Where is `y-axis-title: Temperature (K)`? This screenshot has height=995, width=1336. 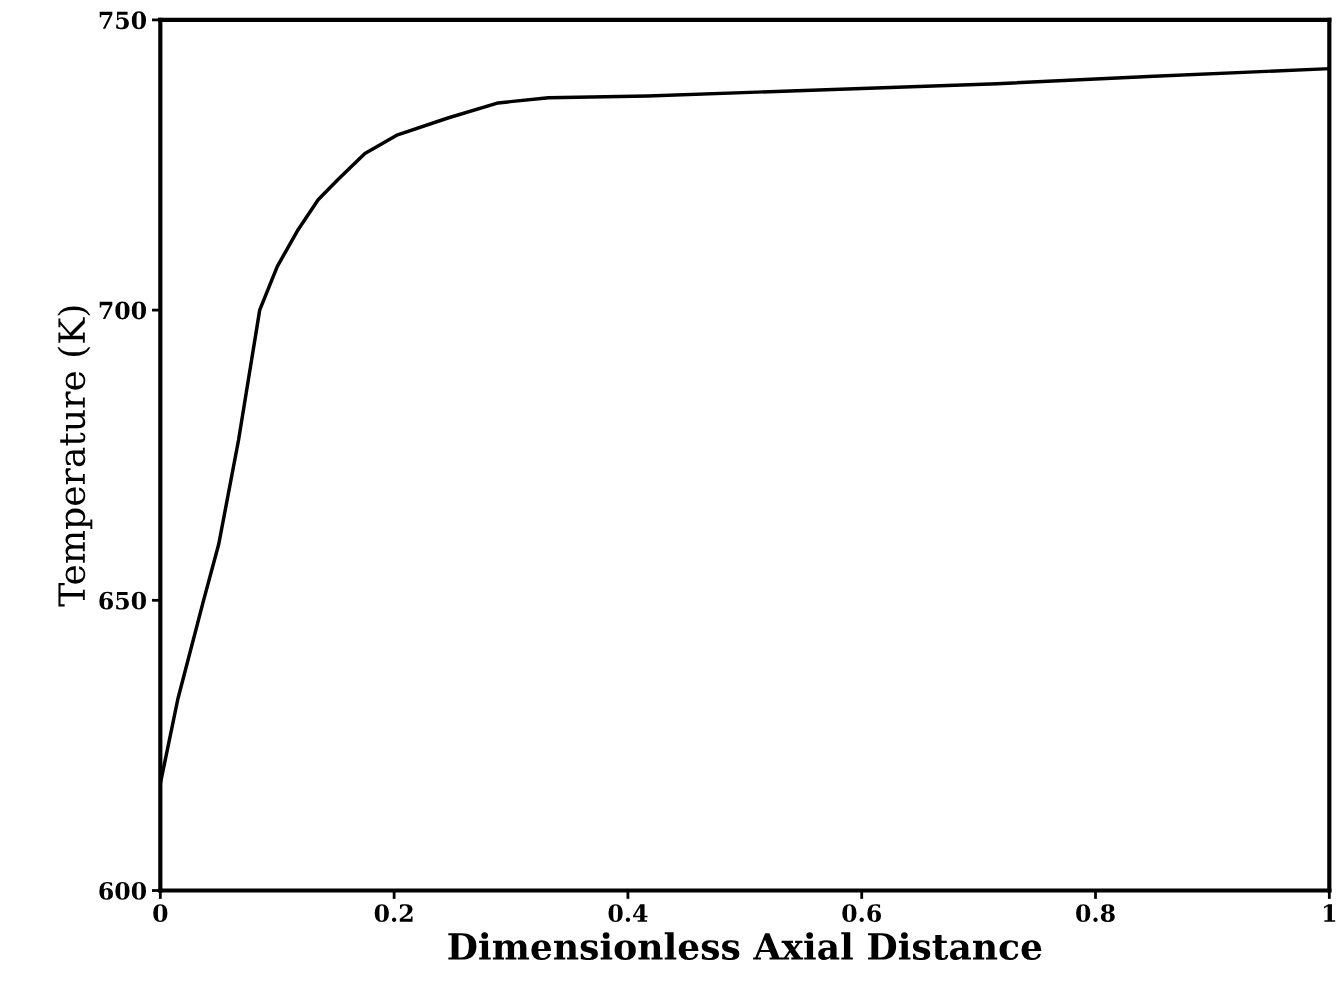 y-axis-title: Temperature (K) is located at coordinates (75, 456).